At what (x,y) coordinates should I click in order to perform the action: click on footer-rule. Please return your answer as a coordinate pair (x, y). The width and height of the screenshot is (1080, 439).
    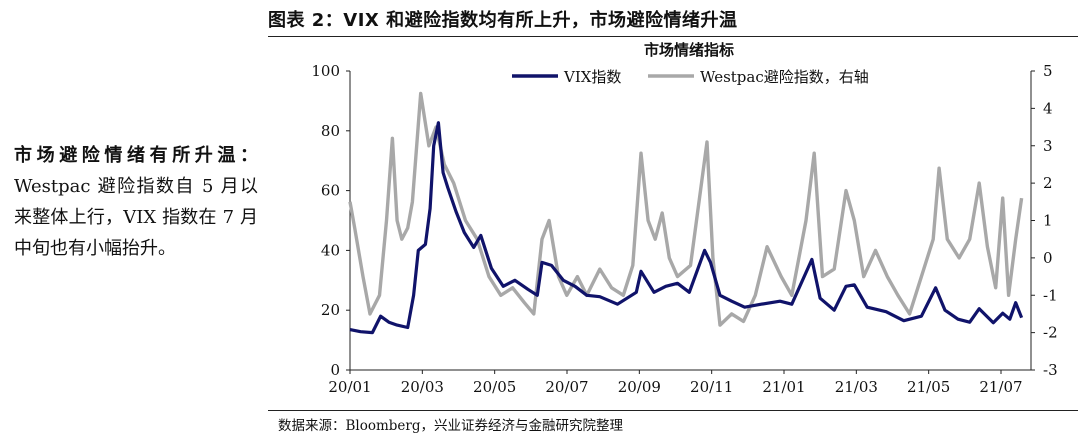
    Looking at the image, I should click on (673, 410).